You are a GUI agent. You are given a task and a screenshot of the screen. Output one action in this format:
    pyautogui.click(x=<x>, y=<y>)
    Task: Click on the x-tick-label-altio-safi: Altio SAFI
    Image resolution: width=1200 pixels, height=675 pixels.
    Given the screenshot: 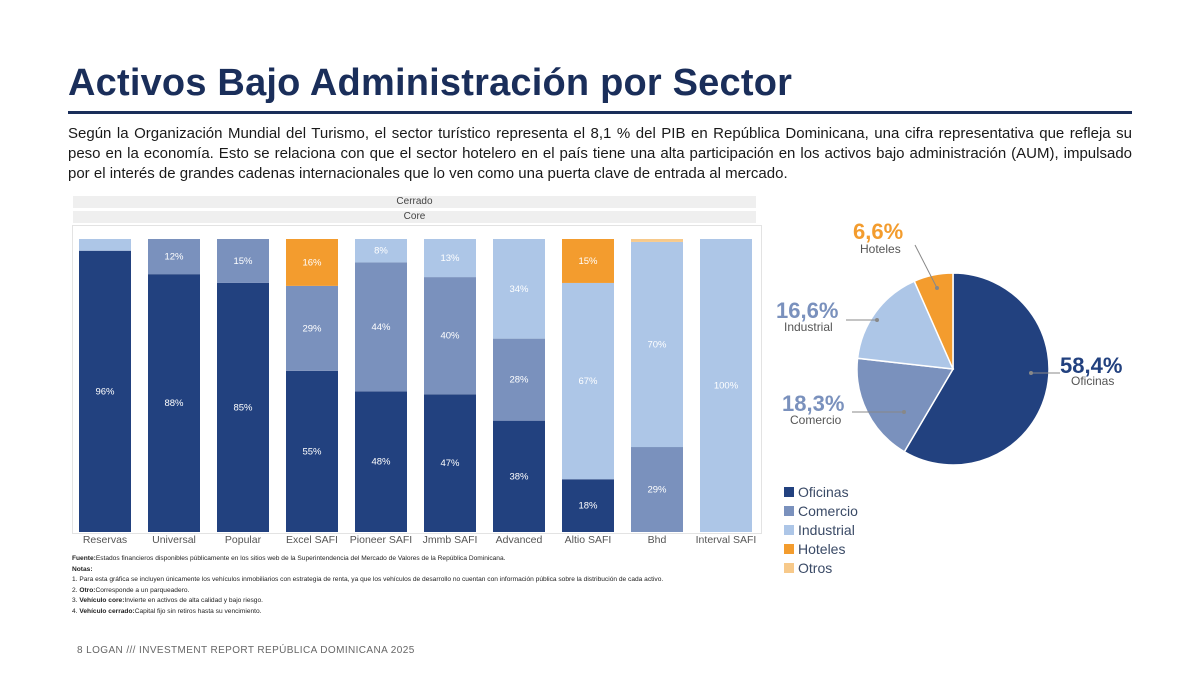 What is the action you would take?
    pyautogui.click(x=588, y=540)
    